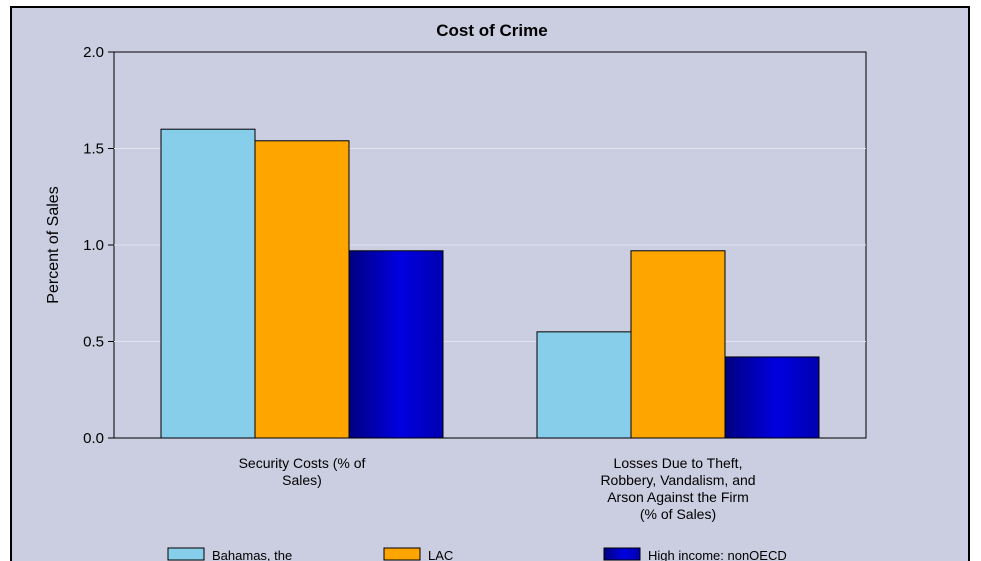  I want to click on y-tick-label: 0.0, so click(93, 438).